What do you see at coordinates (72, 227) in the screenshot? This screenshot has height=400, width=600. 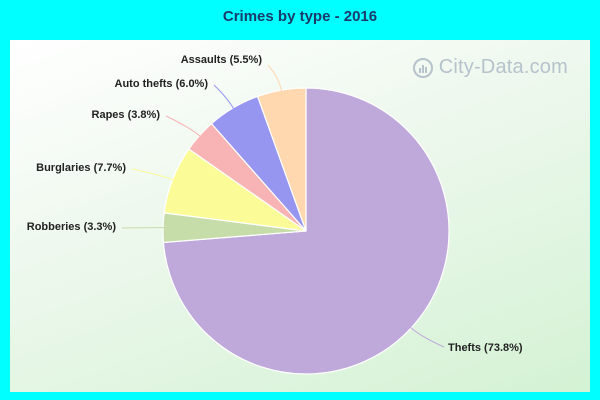 I see `slice-label-1: Robberies (3.3%)` at bounding box center [72, 227].